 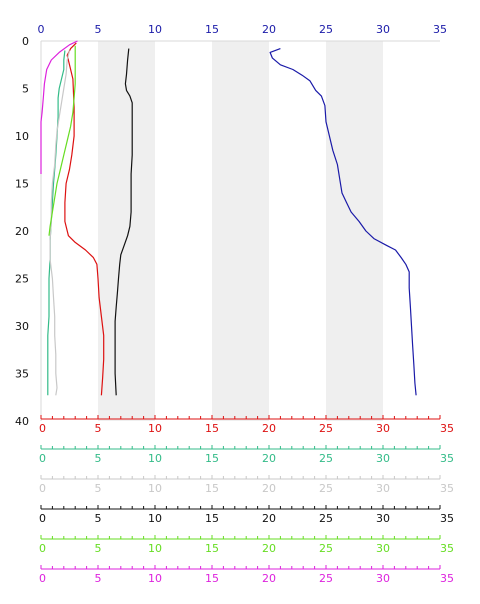 I want to click on series-line-lightgreen, so click(x=62, y=140).